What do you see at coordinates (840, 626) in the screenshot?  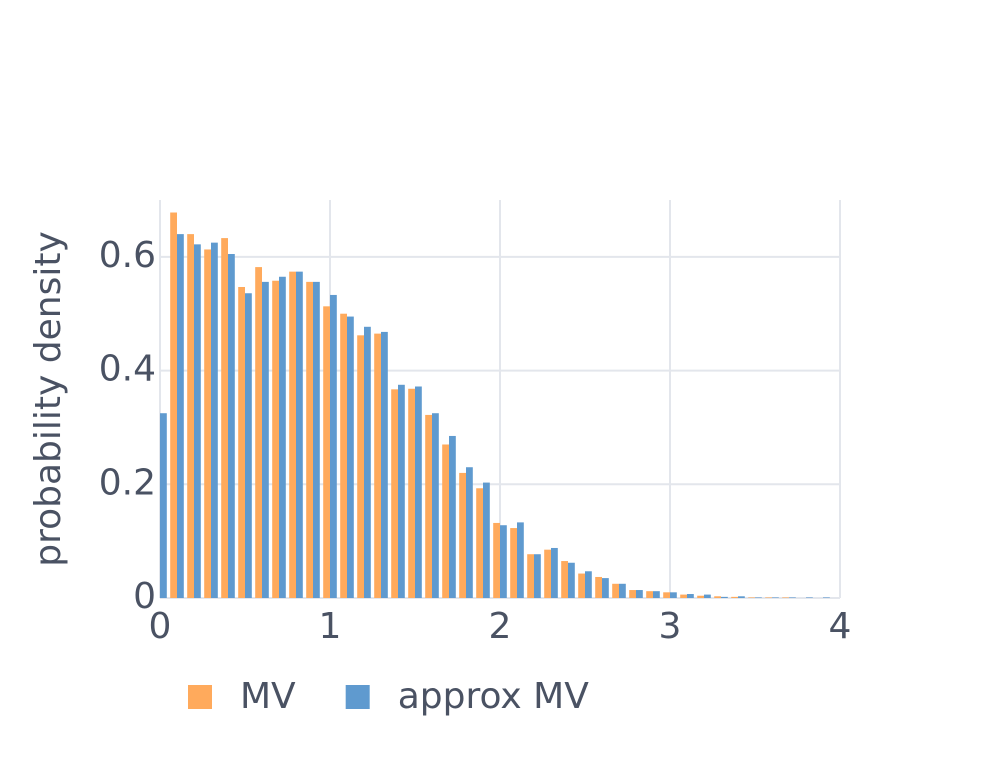 I see `x-tick-label: 4` at bounding box center [840, 626].